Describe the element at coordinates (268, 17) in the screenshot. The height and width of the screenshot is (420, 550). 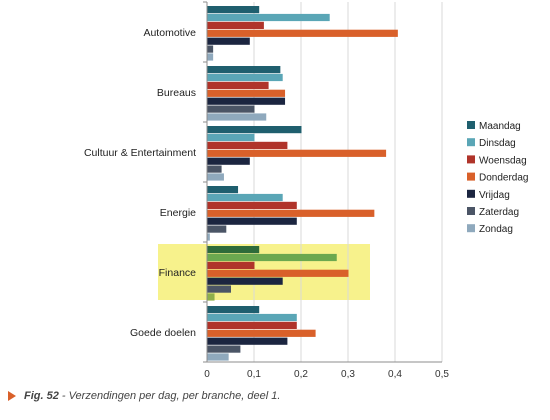
I see `bar-dinsdag-automotive` at that location.